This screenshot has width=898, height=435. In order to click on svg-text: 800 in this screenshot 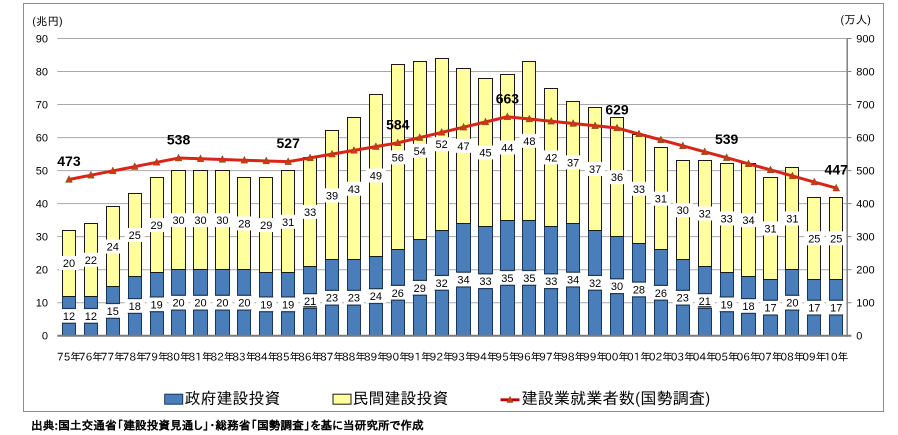, I will do `click(865, 73)`.